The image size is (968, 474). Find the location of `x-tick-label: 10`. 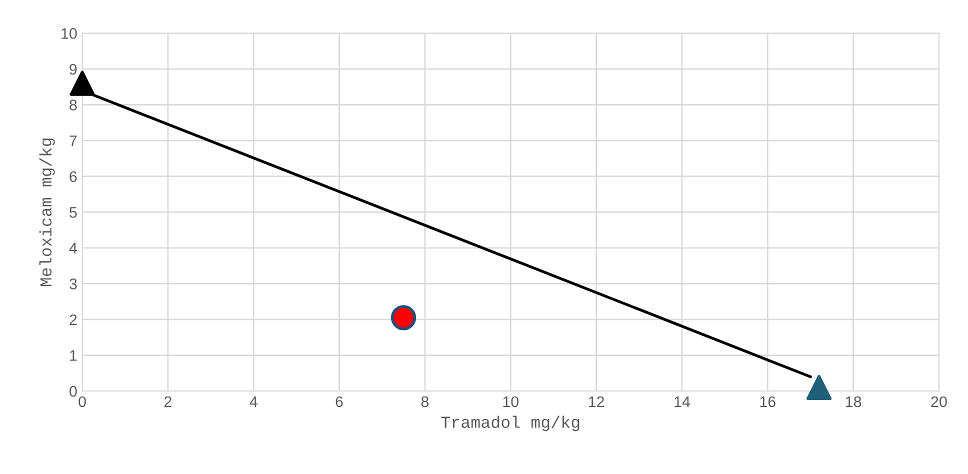

x-tick-label: 10 is located at coordinates (511, 402).